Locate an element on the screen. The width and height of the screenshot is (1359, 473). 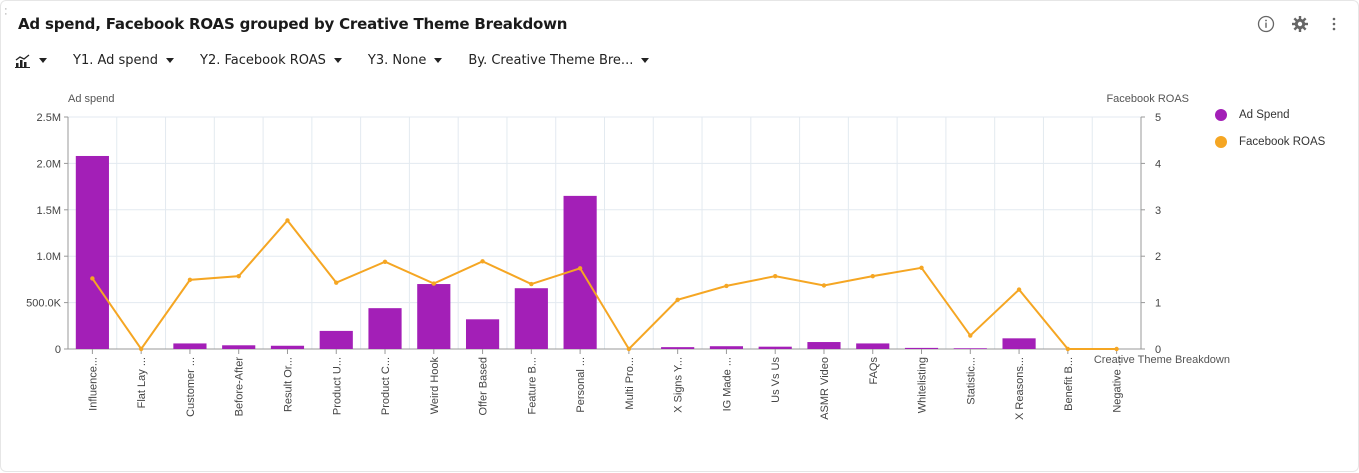
y1-tick-label: 2.5M is located at coordinates (49, 118).